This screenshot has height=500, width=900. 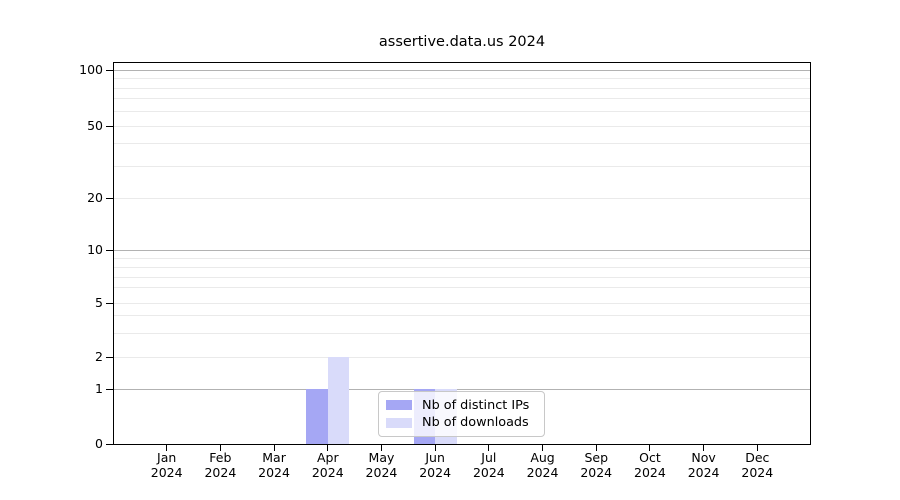 What do you see at coordinates (462, 250) in the screenshot?
I see `gridline-y10` at bounding box center [462, 250].